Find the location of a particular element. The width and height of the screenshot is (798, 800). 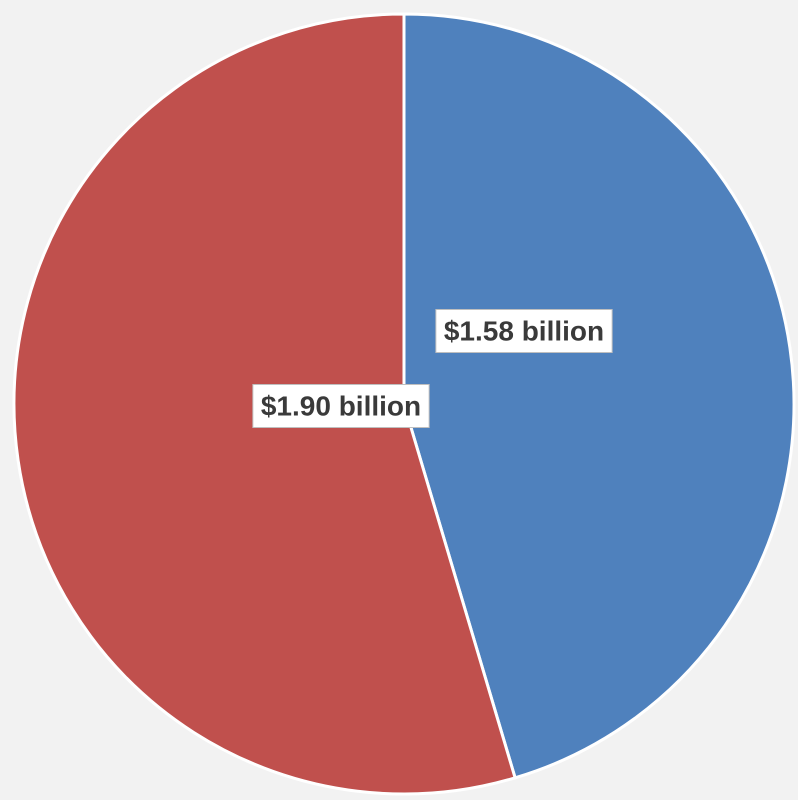

data-label-text-2: $1.90 billion is located at coordinates (341, 406).